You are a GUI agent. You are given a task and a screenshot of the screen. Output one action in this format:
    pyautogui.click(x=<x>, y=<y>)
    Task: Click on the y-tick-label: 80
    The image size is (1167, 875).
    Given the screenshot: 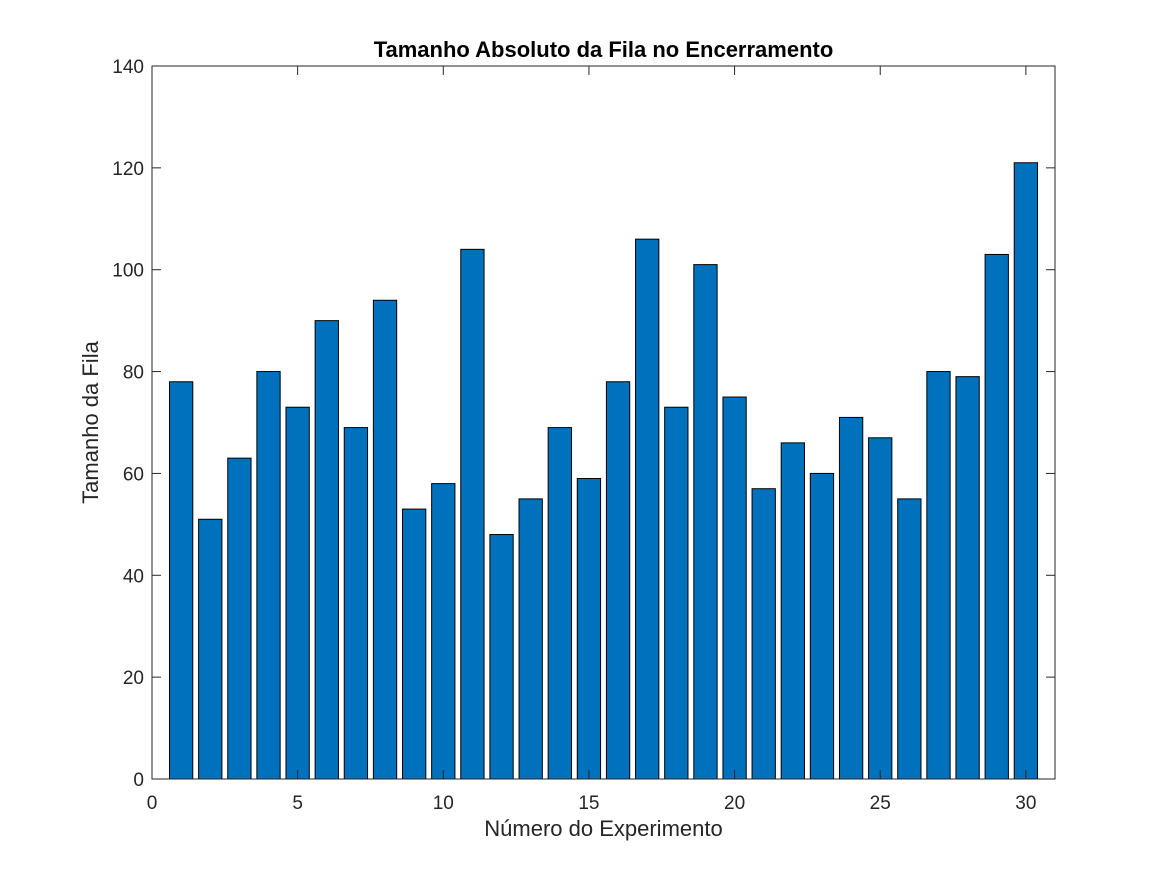 What is the action you would take?
    pyautogui.click(x=133, y=373)
    